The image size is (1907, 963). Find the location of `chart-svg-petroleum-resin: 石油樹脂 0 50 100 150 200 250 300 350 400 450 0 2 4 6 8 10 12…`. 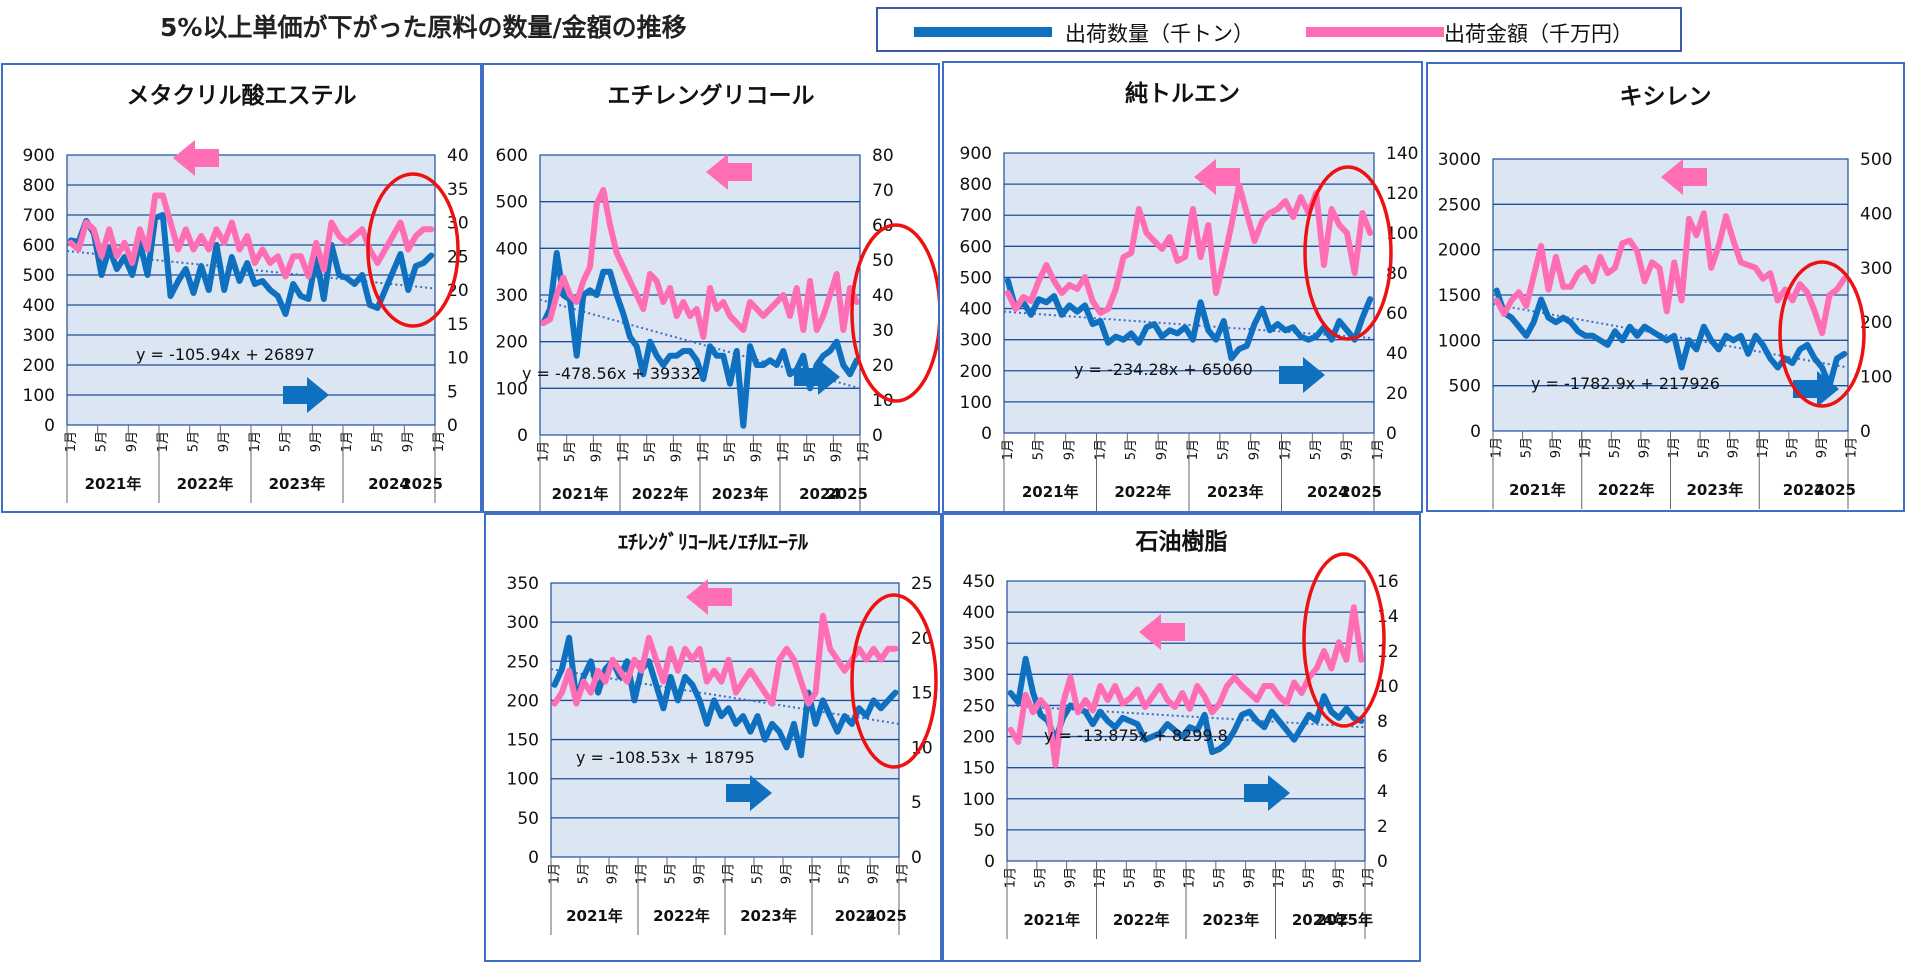

chart-svg-petroleum-resin: 石油樹脂 0 50 100 150 200 250 300 350 400 450 0 2 4 6 8 10 12… is located at coordinates (1181, 734).